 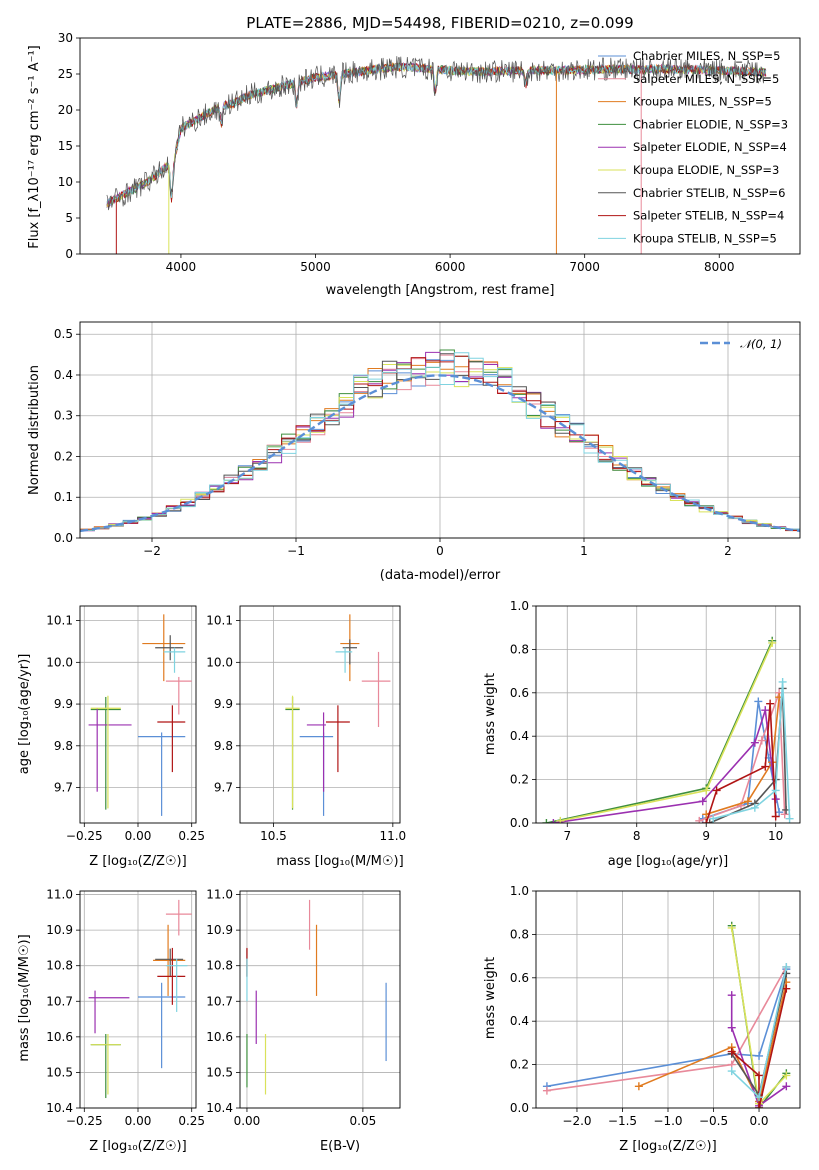 I want to click on legend-label-salpeter_stelib: Salpeter STELIB, N_SSP=4, so click(x=708, y=216).